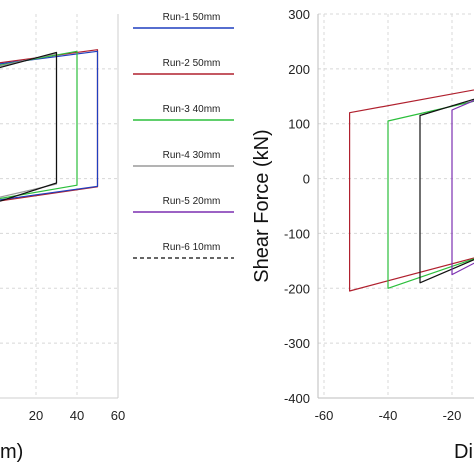 This screenshot has height=474, width=474. Describe the element at coordinates (299, 14) in the screenshot. I see `y-tick-label: 300` at that location.